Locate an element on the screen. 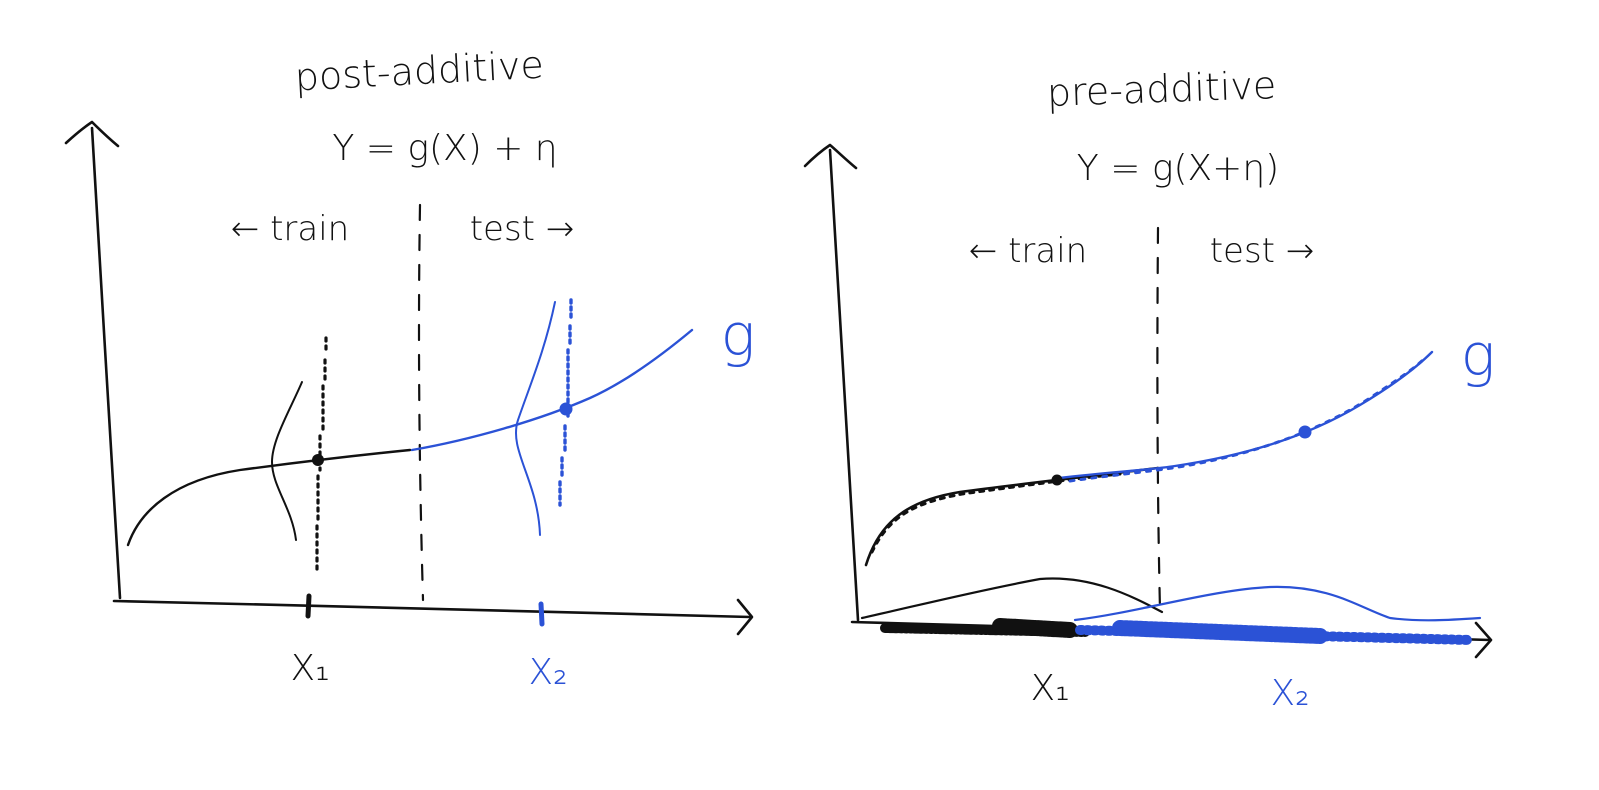  left-x-axis is located at coordinates (432, 609).